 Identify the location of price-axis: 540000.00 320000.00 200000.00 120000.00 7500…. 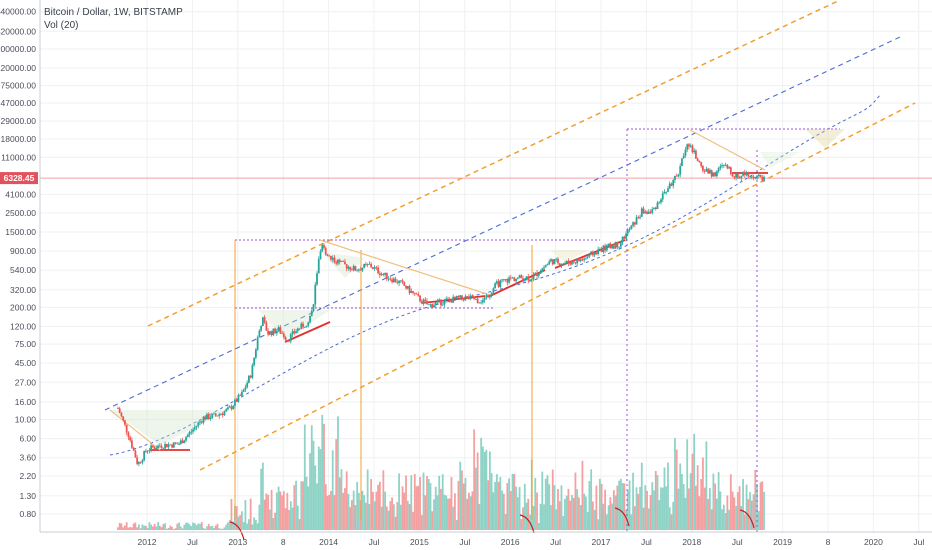
(20, 266).